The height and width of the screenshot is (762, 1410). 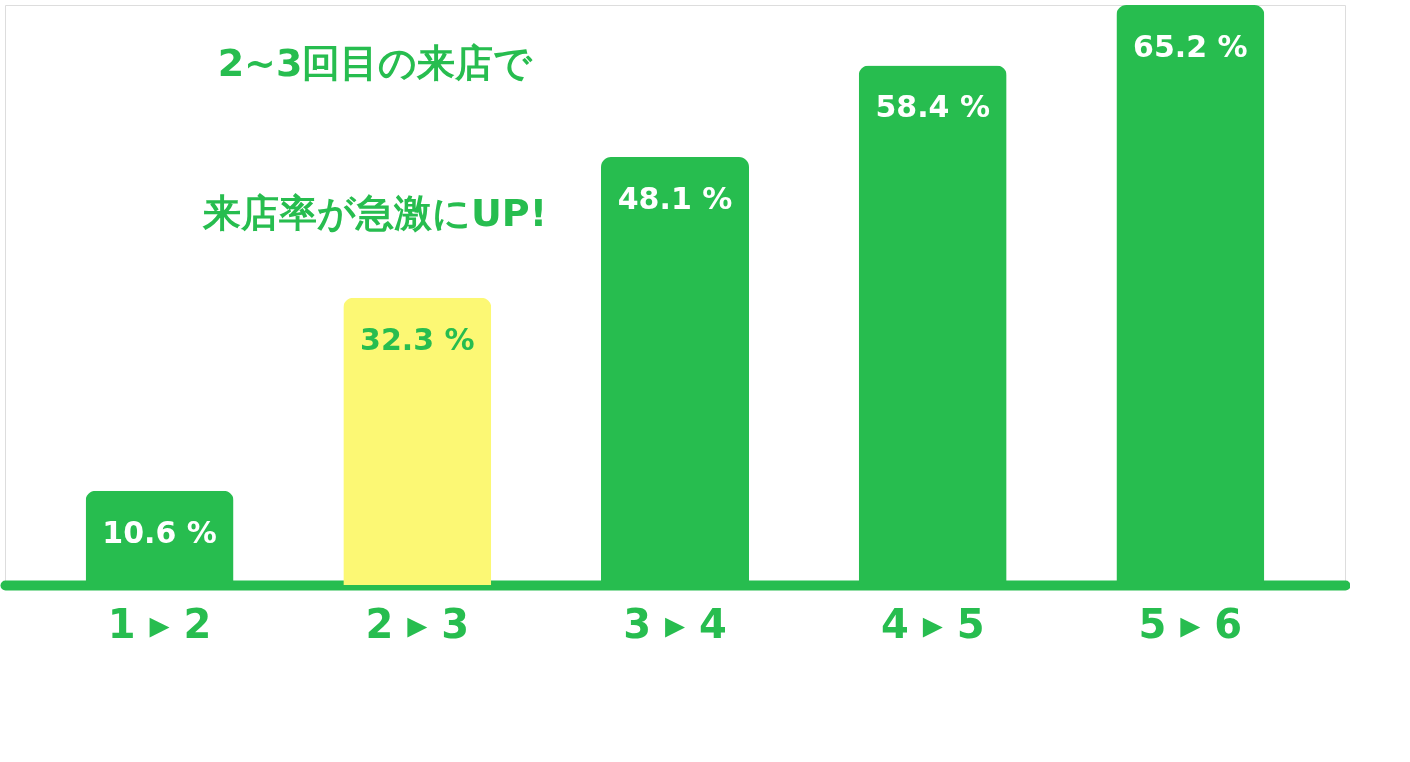 I want to click on annotation: 2~3回目の来店で, so click(x=375, y=63).